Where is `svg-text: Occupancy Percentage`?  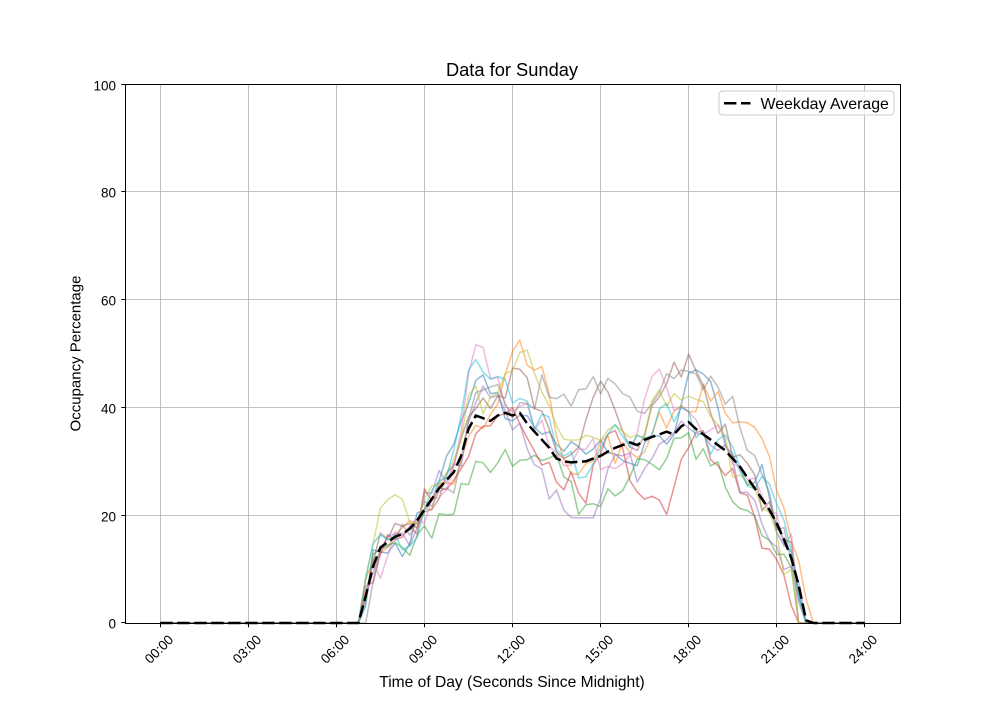 svg-text: Occupancy Percentage is located at coordinates (75, 354).